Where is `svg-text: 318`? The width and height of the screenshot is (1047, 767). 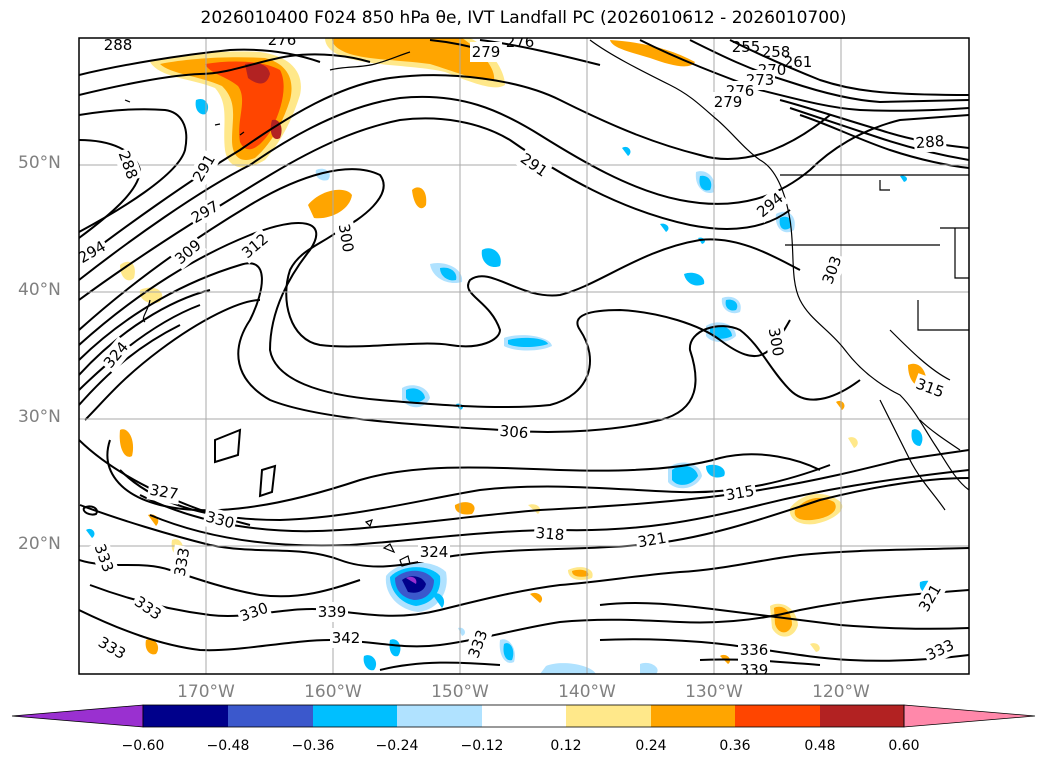
svg-text: 318 is located at coordinates (550, 534).